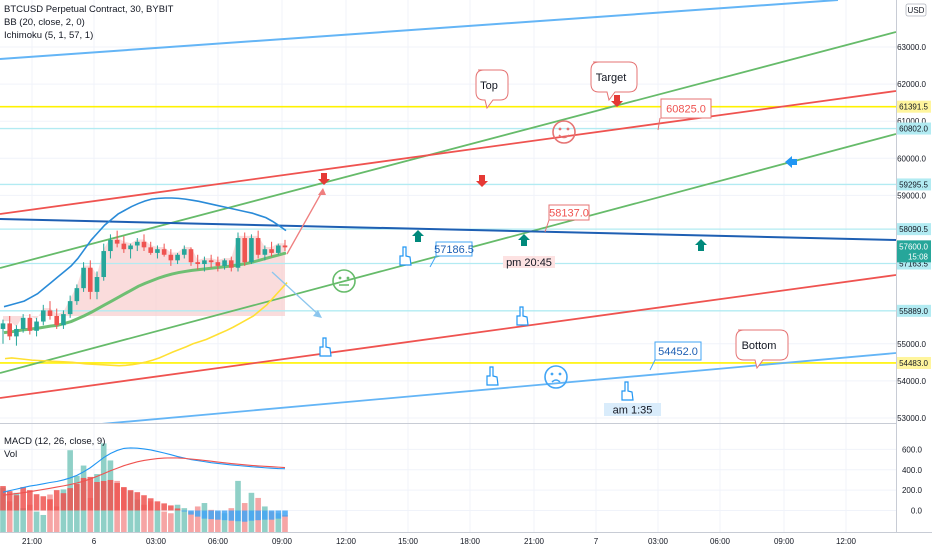 This screenshot has height=550, width=932. Describe the element at coordinates (89, 9) in the screenshot. I see `symbol-legend: BTCUSD Perpetual Contract, 30, BYBIT` at that location.